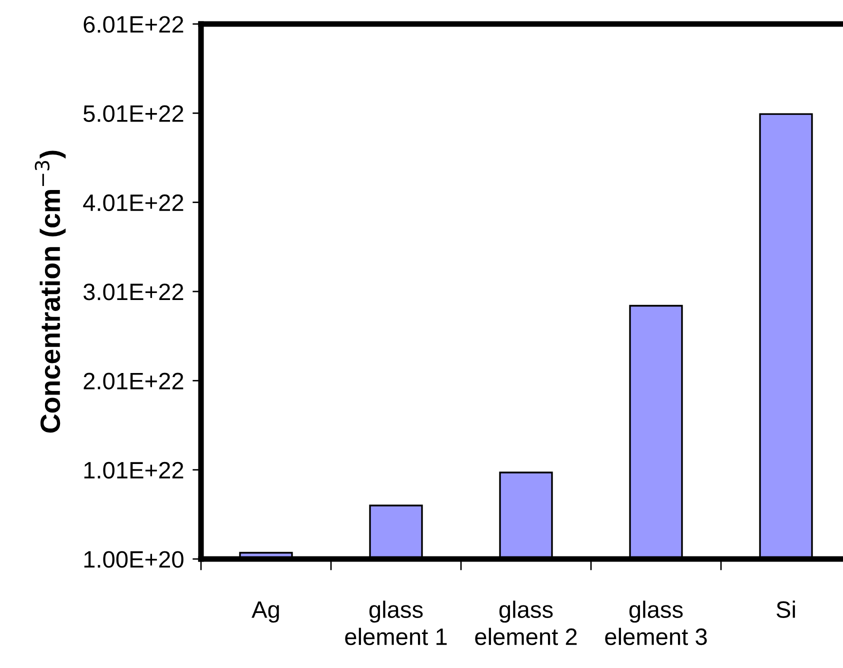  What do you see at coordinates (134, 559) in the screenshot?
I see `y-tick-label: 1.00E+20` at bounding box center [134, 559].